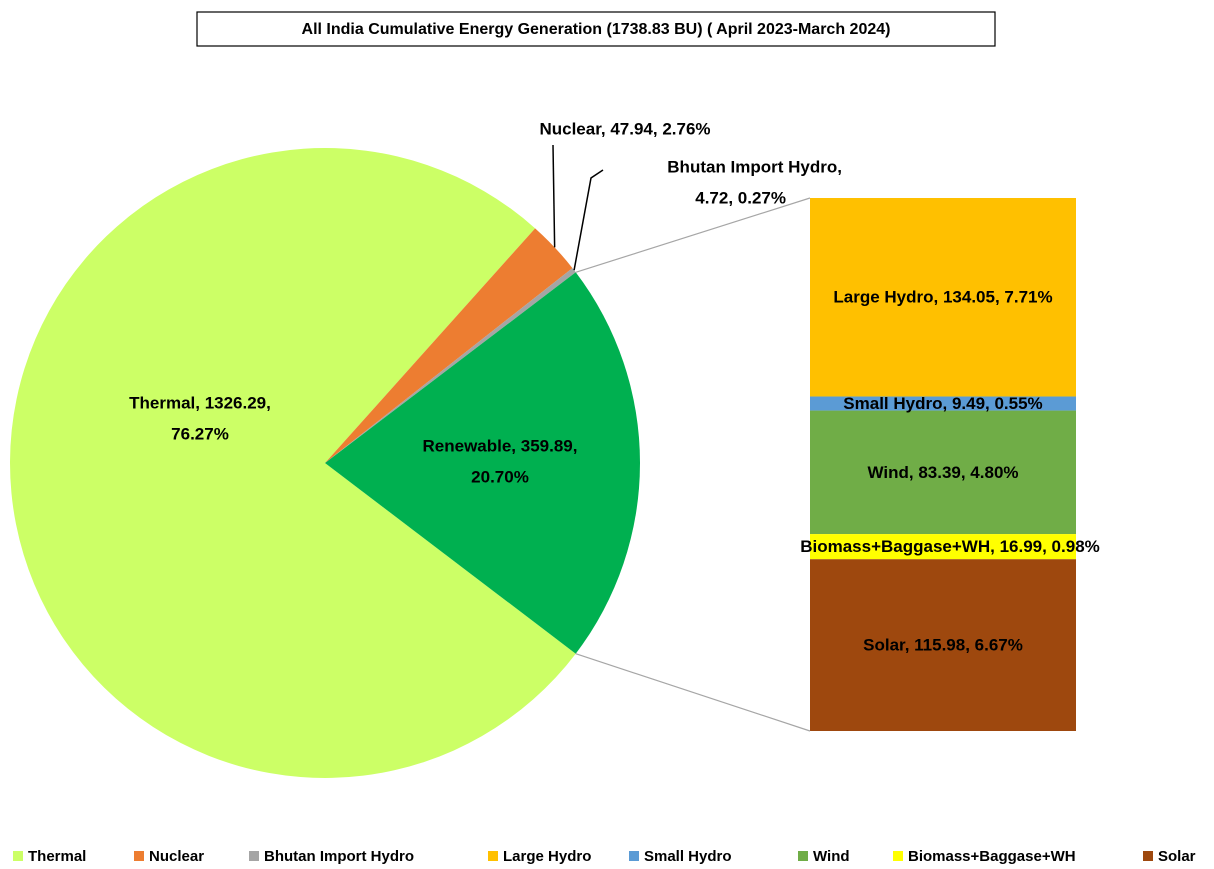 The height and width of the screenshot is (869, 1214). What do you see at coordinates (754, 166) in the screenshot?
I see `data-label: Bhutan Import Hydro,` at bounding box center [754, 166].